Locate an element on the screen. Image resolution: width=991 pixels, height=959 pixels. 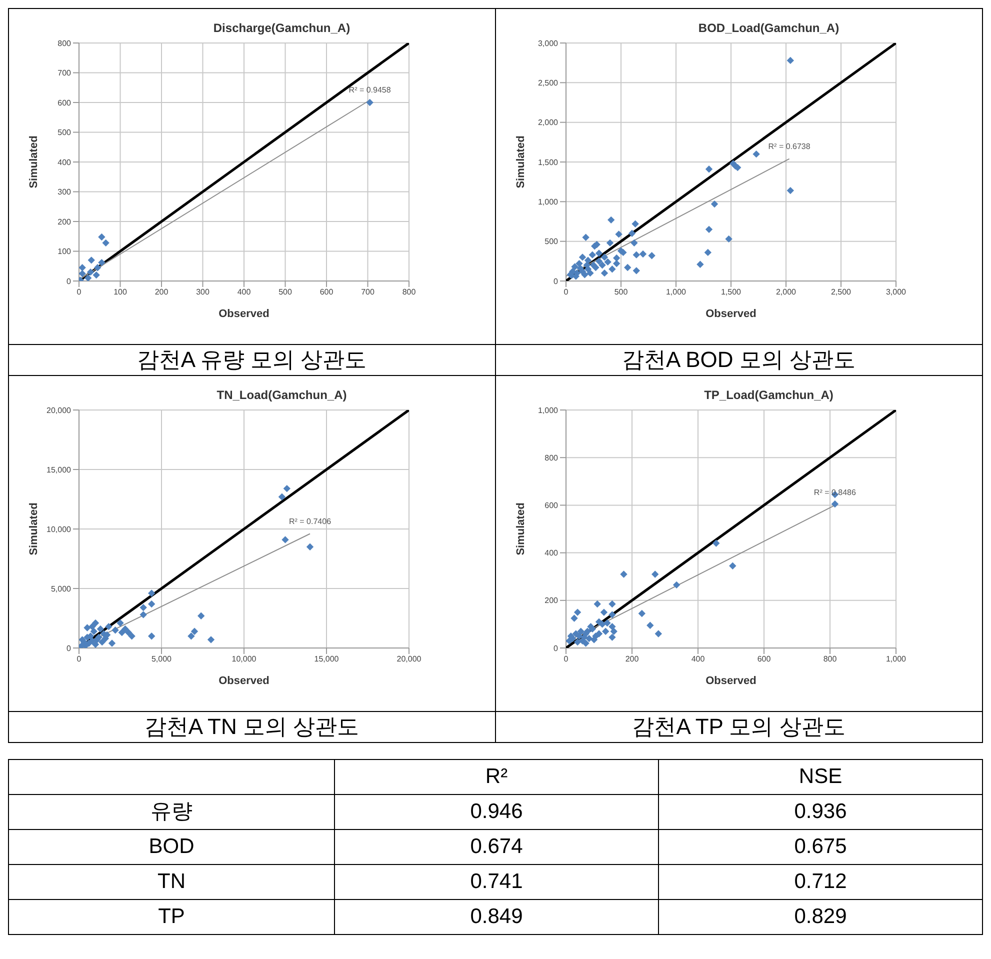
chart-title: TN_Load(Gamchun_A) is located at coordinates (282, 394).